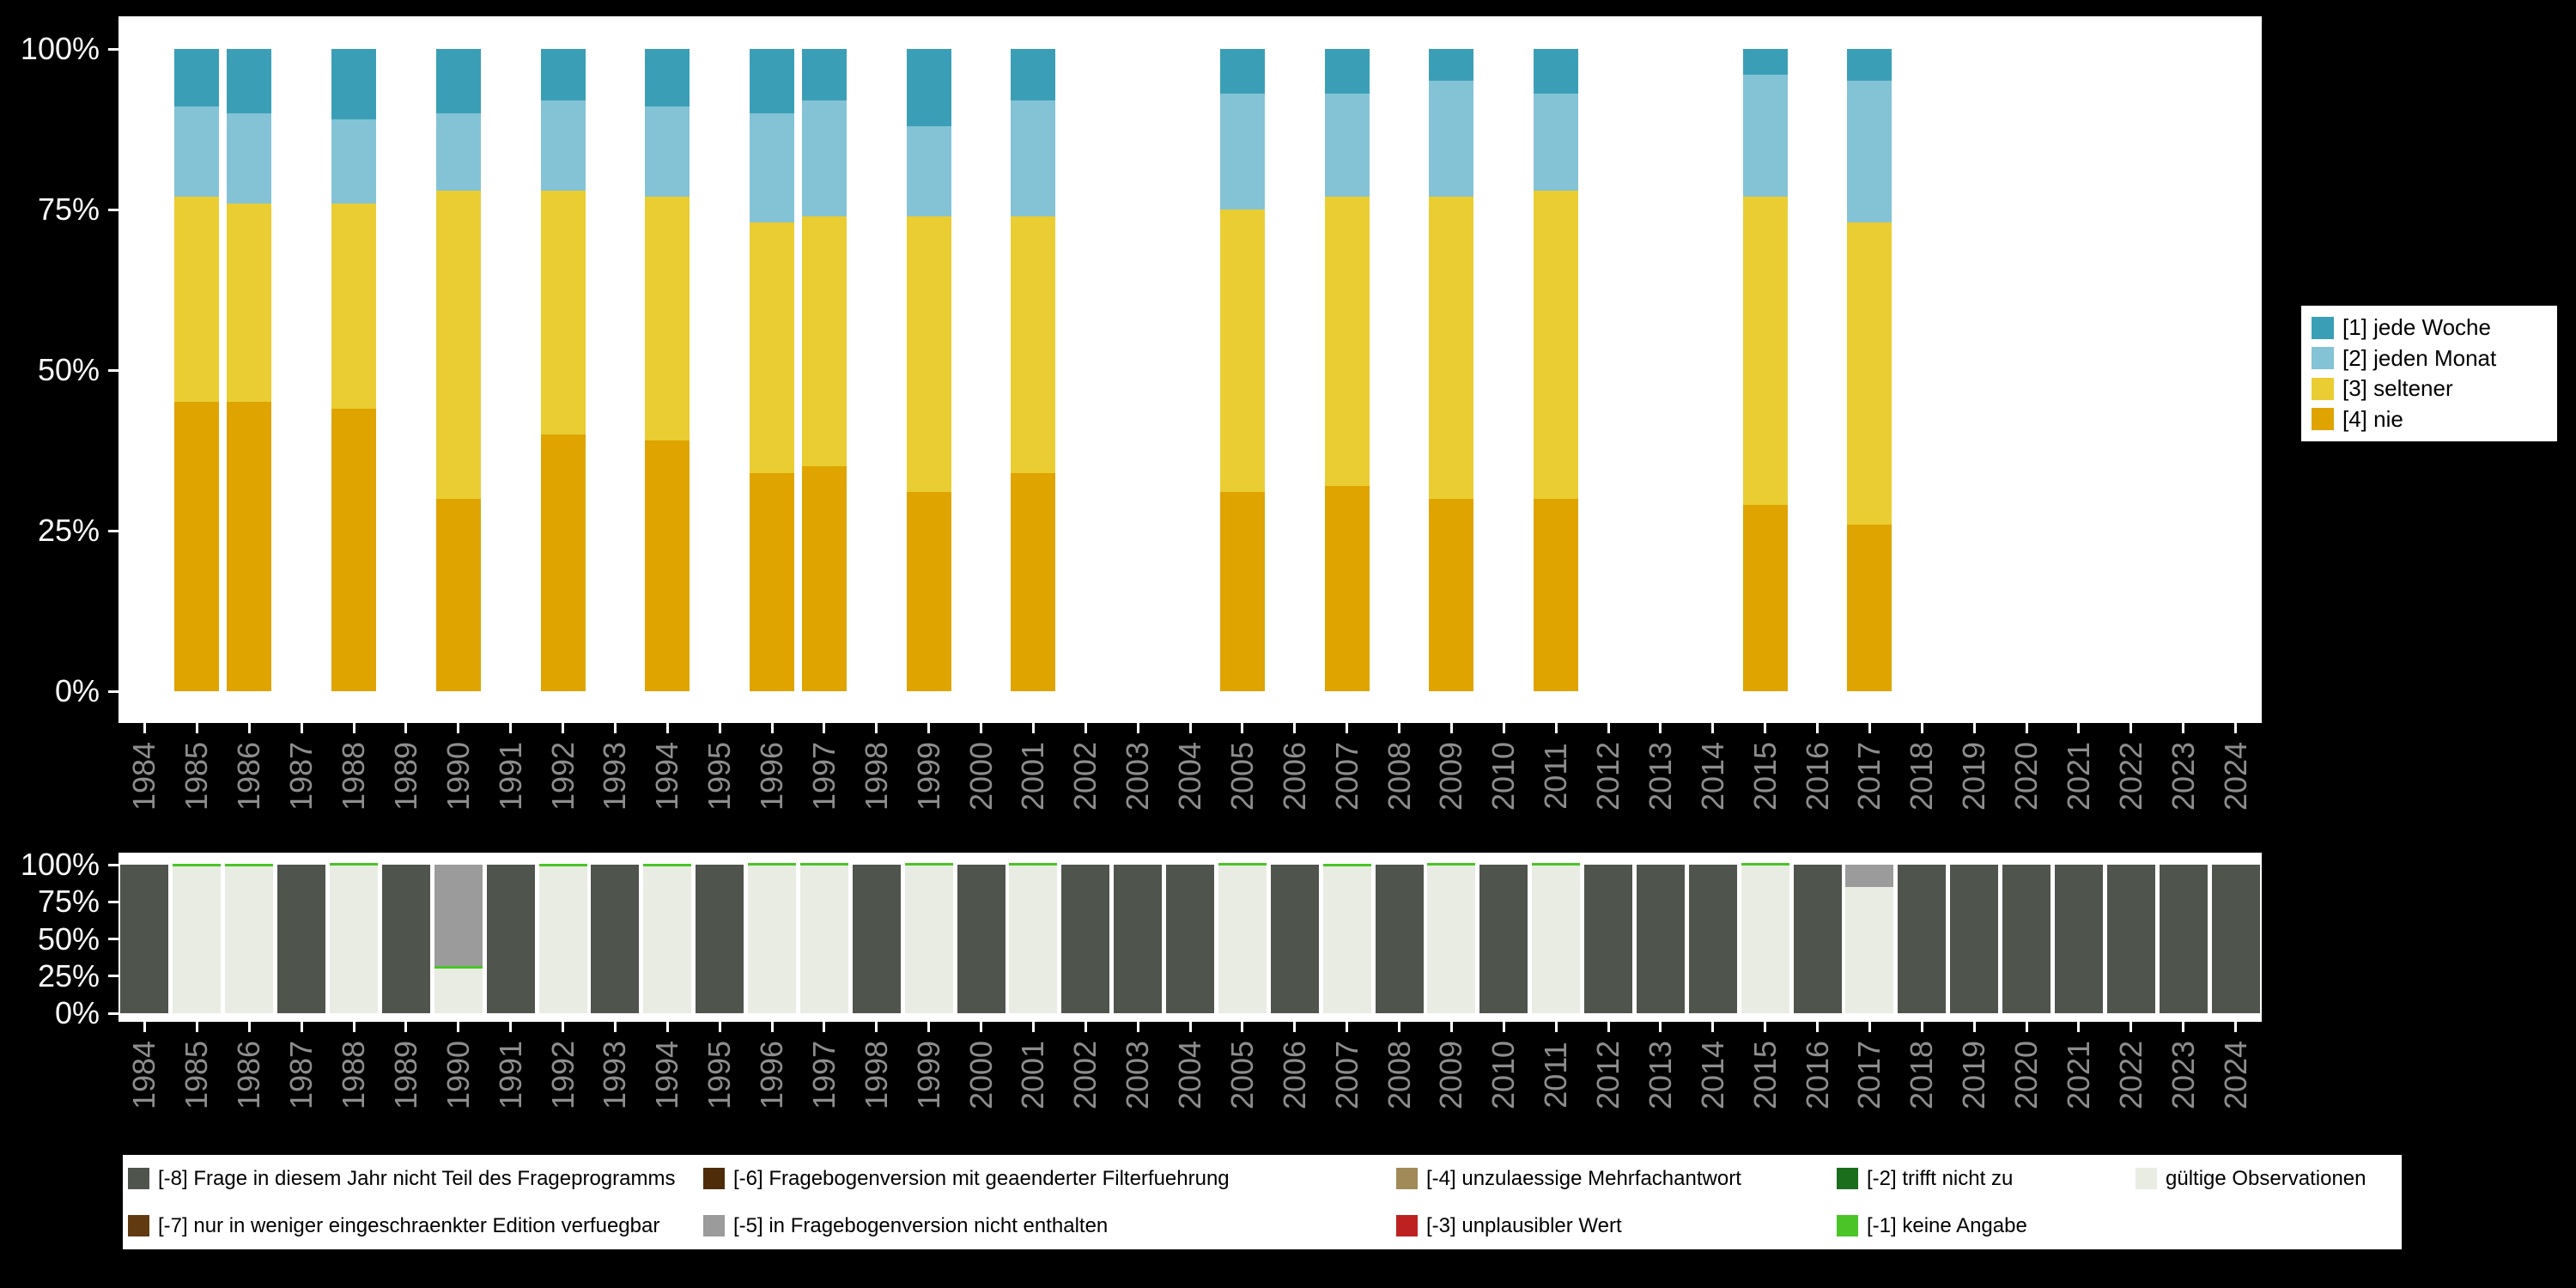 This screenshot has height=1288, width=2576. Describe the element at coordinates (667, 1075) in the screenshot. I see `x-axis-label-1994: 1994` at that location.